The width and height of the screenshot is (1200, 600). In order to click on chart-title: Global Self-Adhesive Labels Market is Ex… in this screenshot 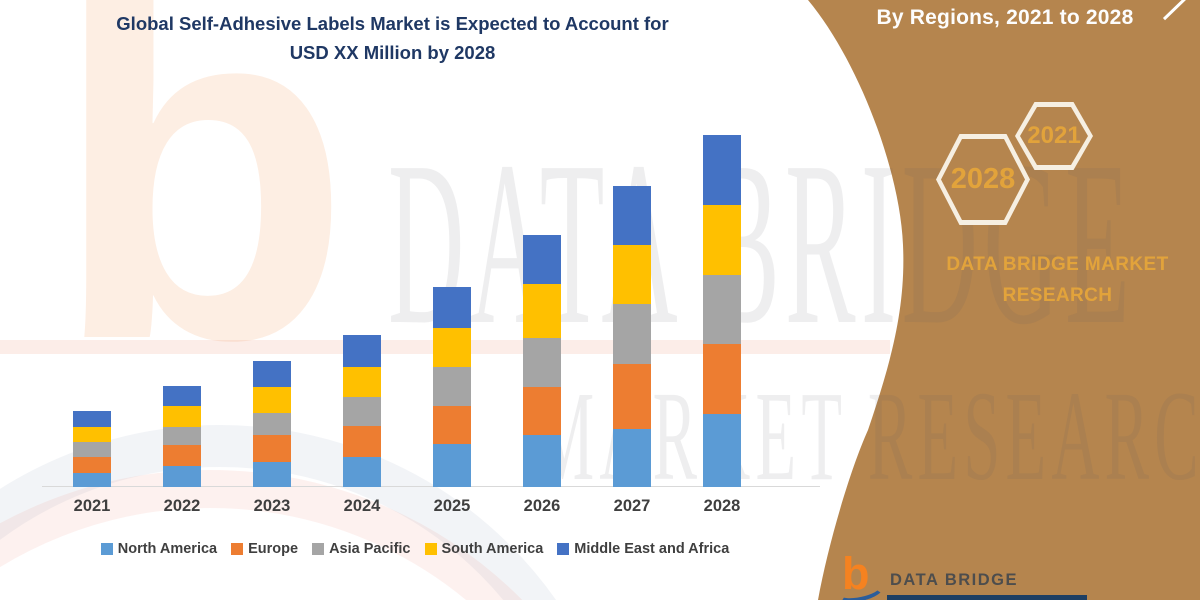, I will do `click(392, 38)`.